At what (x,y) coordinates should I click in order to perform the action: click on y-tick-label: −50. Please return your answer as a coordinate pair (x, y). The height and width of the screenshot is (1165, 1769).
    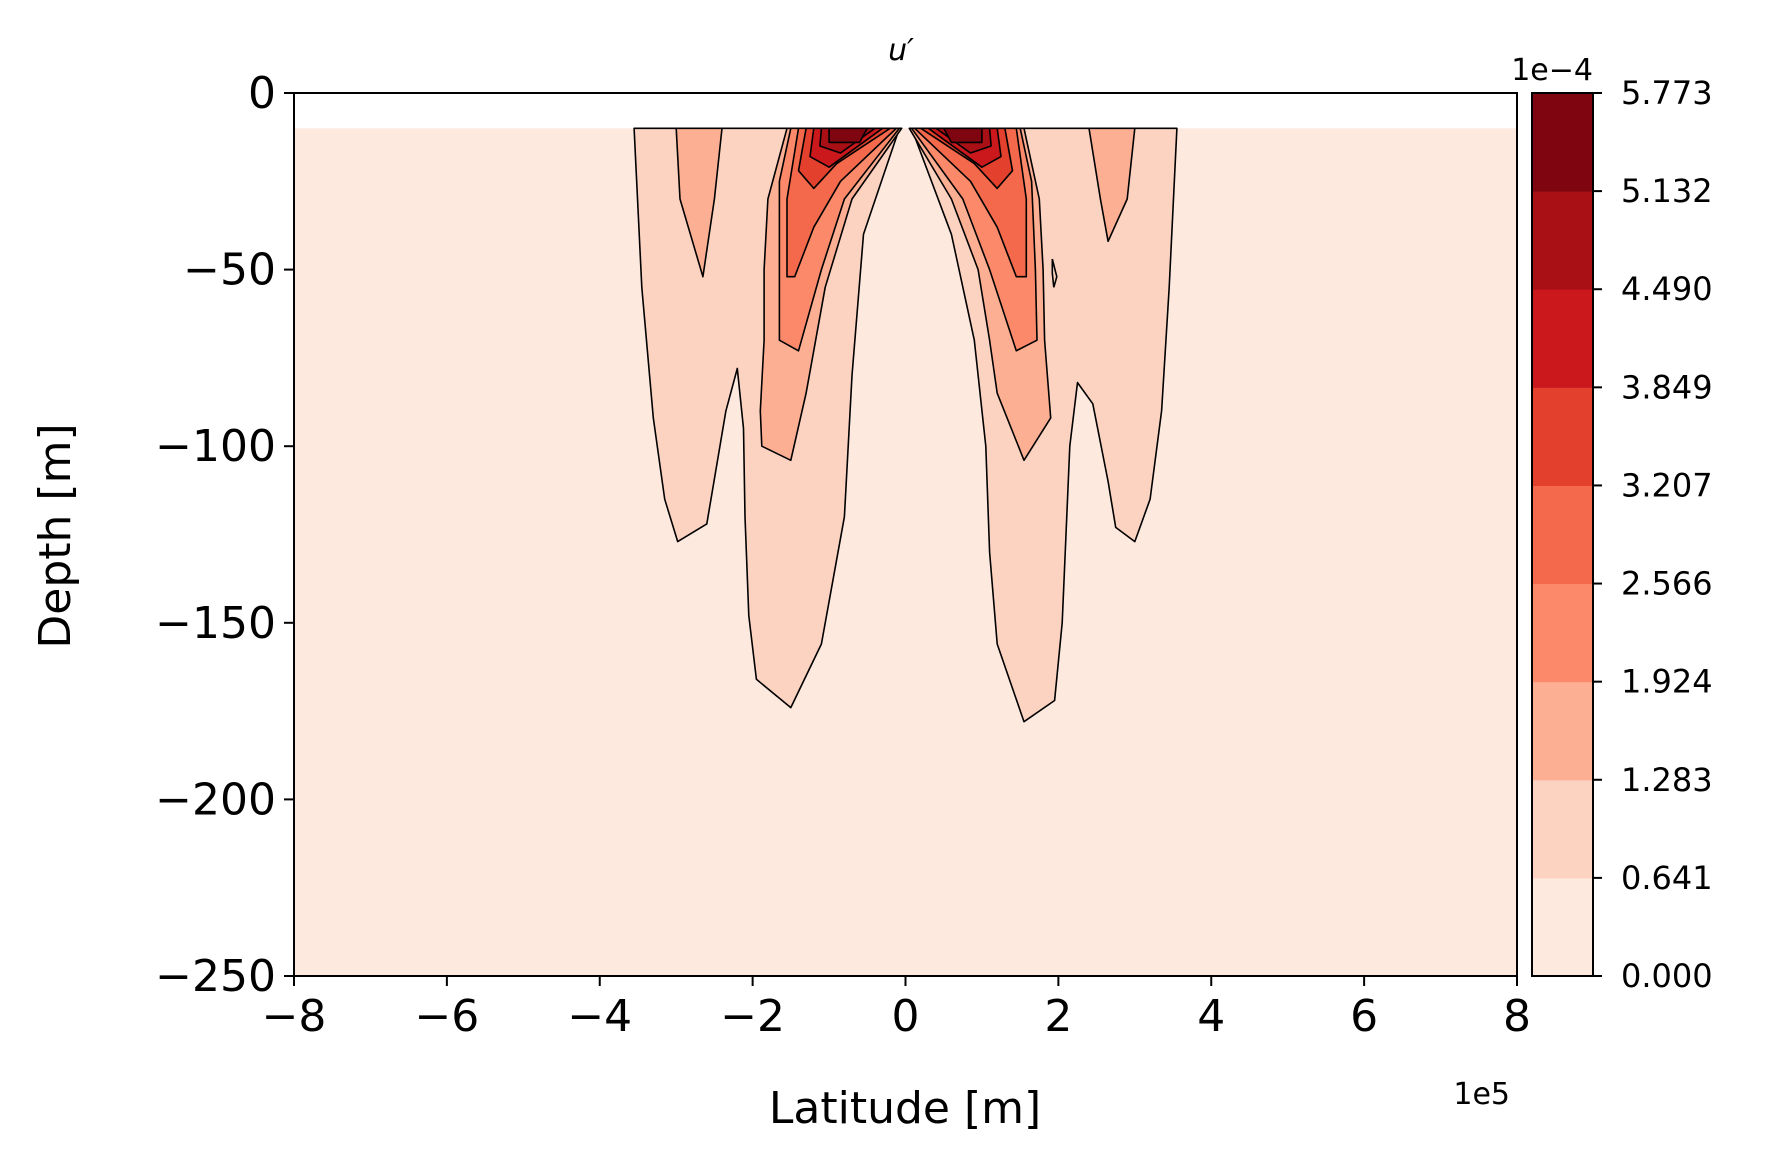
    Looking at the image, I should click on (229, 270).